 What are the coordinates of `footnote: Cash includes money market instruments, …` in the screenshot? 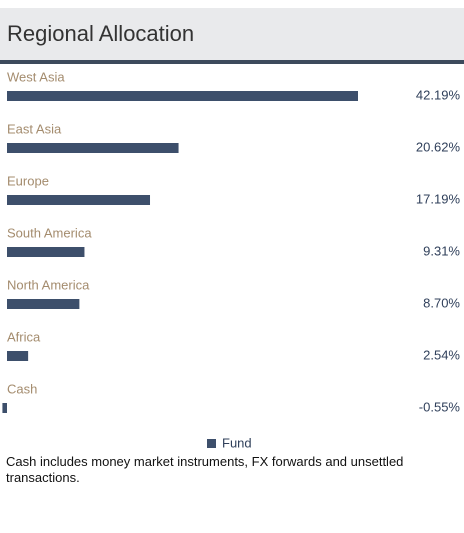 It's located at (205, 469).